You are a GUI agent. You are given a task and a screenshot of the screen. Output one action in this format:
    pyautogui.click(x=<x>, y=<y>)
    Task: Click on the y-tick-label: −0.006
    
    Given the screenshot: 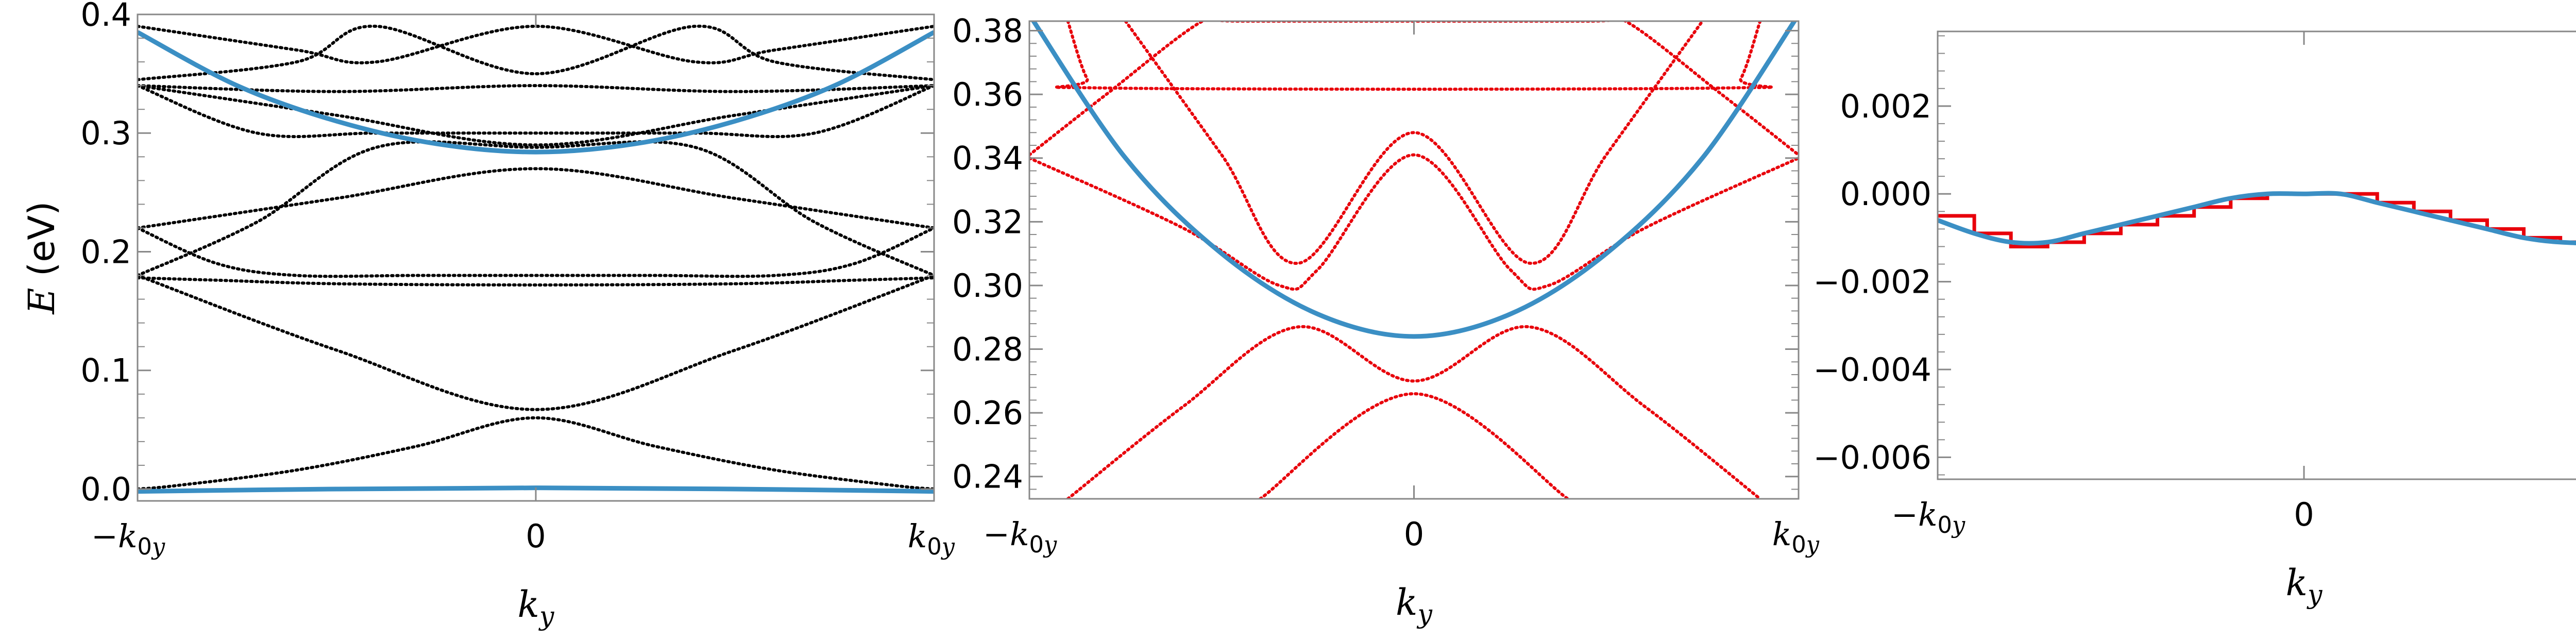 What is the action you would take?
    pyautogui.click(x=1872, y=458)
    